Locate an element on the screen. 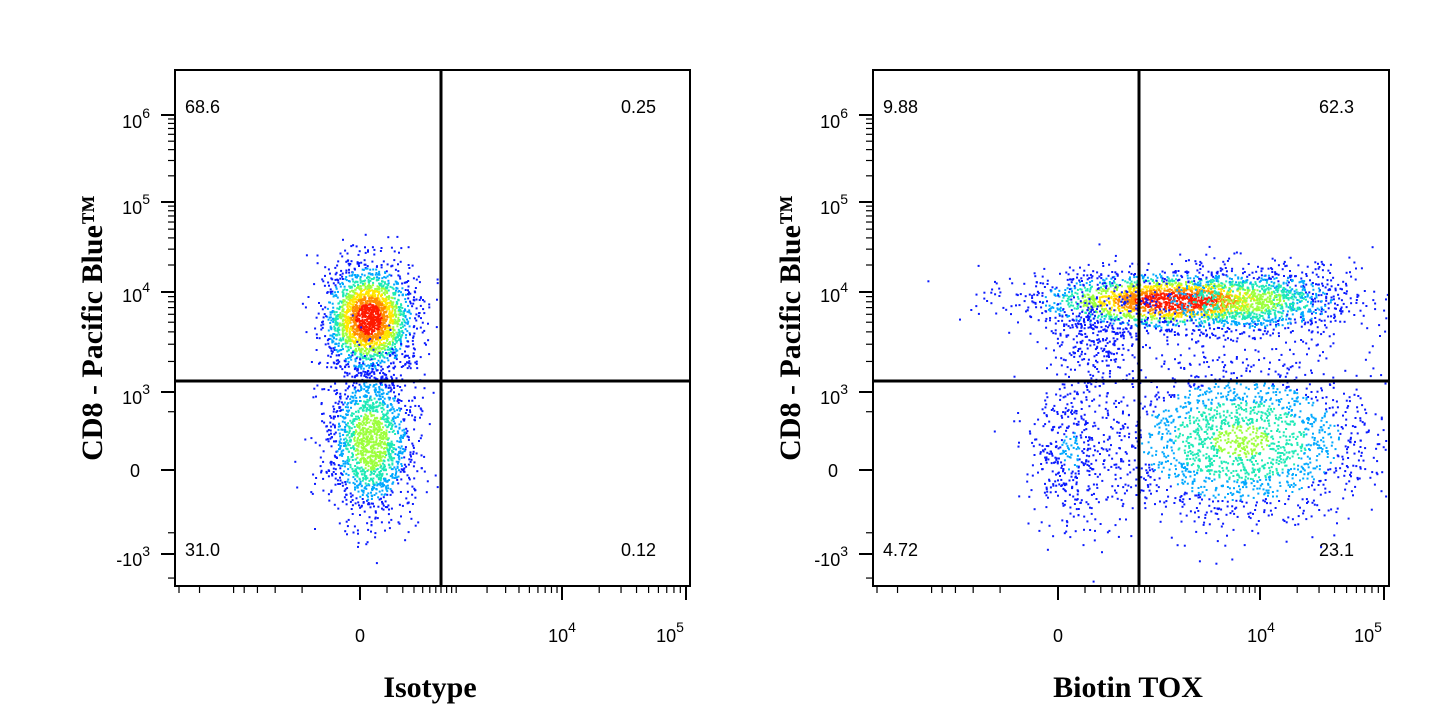  x-tick-label-1e5: 105 is located at coordinates (670, 632).